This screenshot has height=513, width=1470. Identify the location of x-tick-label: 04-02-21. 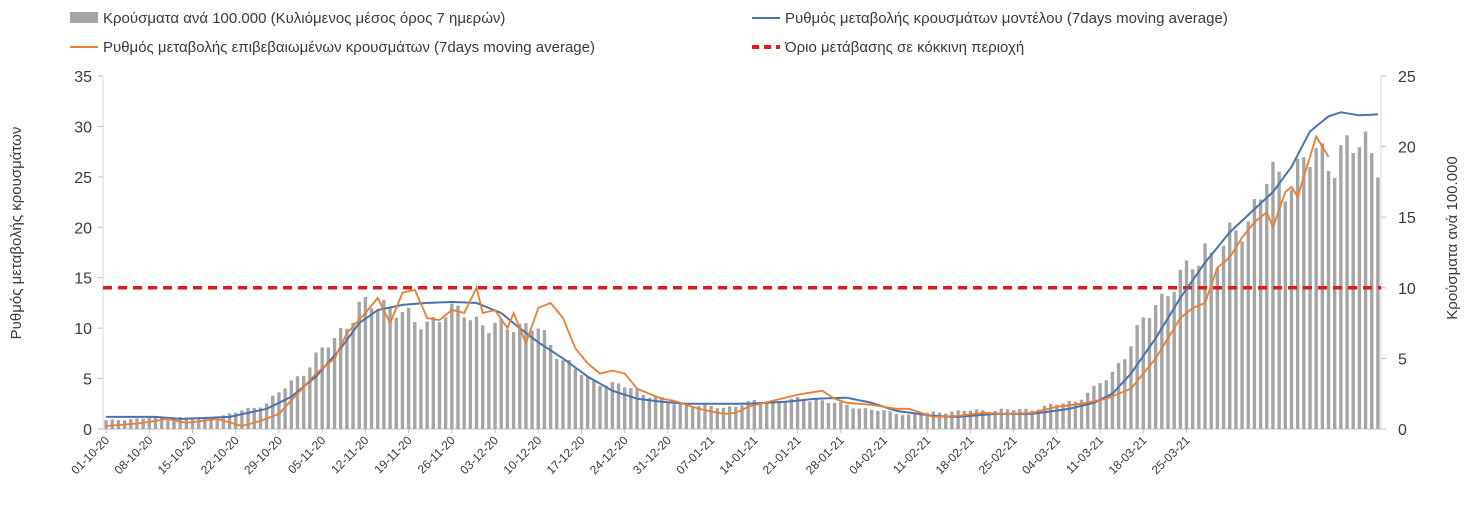
(868, 455).